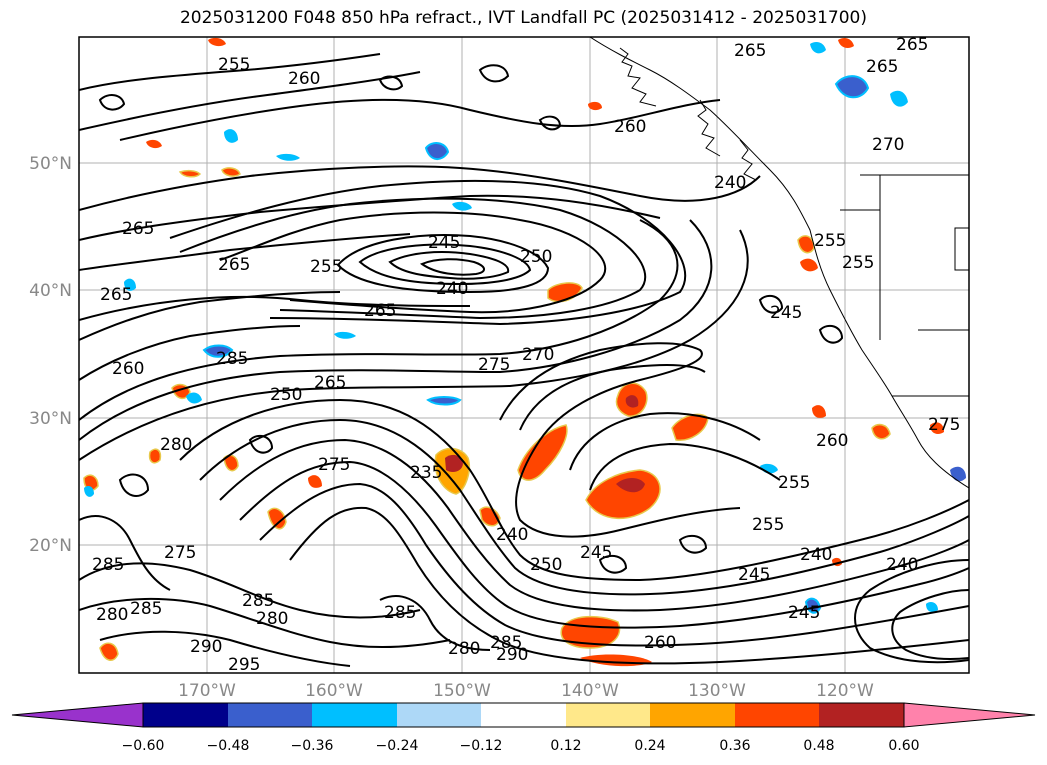 The height and width of the screenshot is (765, 1047). Describe the element at coordinates (397, 746) in the screenshot. I see `colorbar-tick: −0.24` at that location.